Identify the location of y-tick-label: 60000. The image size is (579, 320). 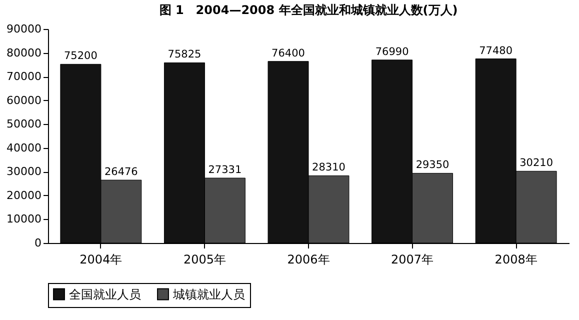
(24, 100).